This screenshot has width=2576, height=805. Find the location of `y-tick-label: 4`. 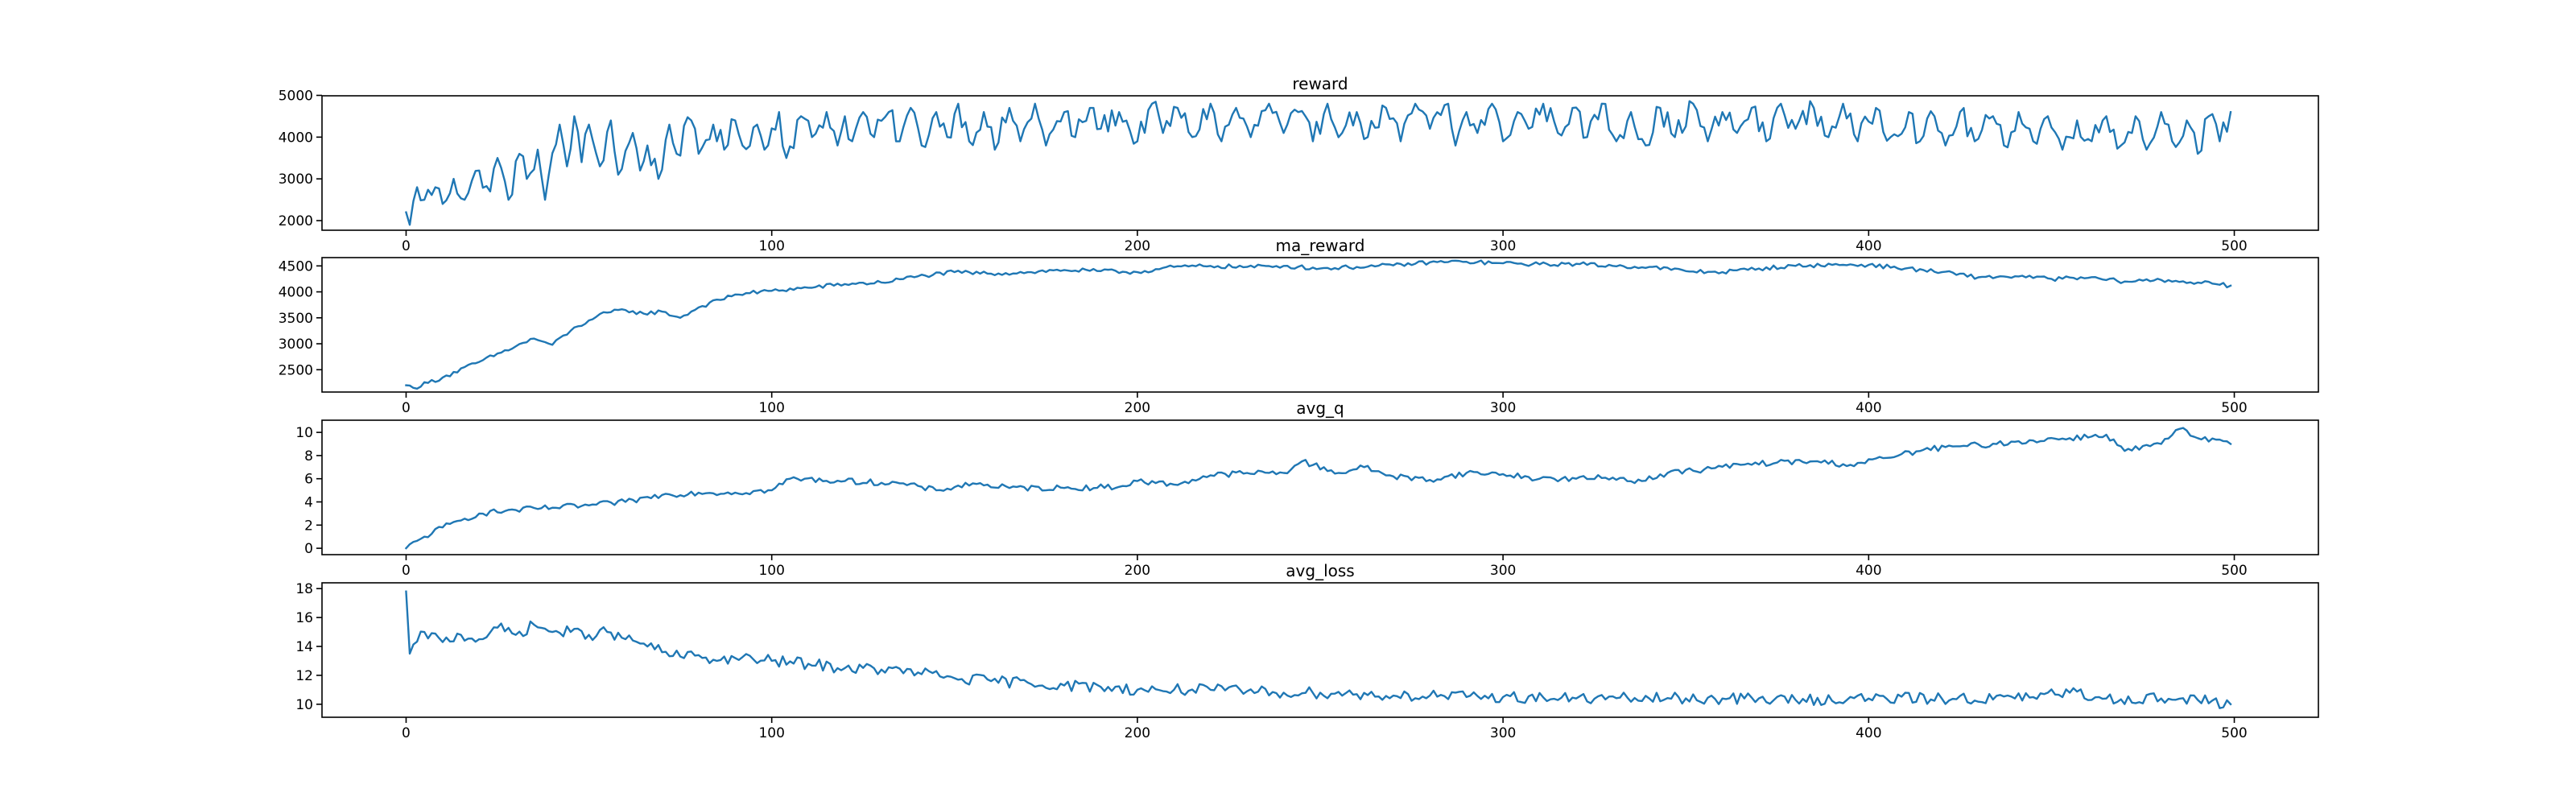

y-tick-label: 4 is located at coordinates (308, 502).